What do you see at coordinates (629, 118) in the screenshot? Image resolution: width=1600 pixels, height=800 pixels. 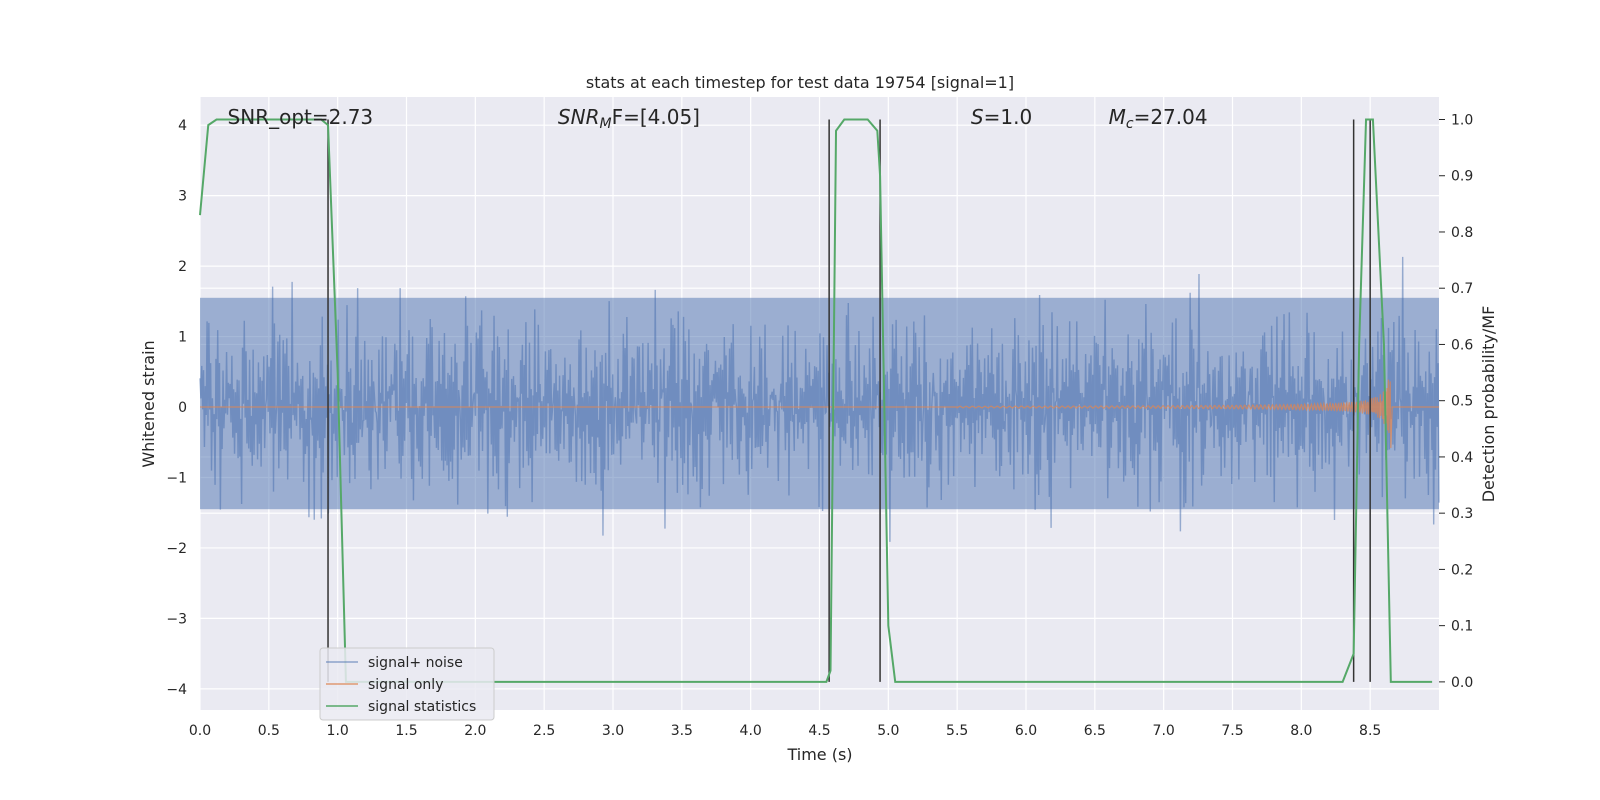 I see `annotation-snr-mf: SNRMF=[4.05]` at bounding box center [629, 118].